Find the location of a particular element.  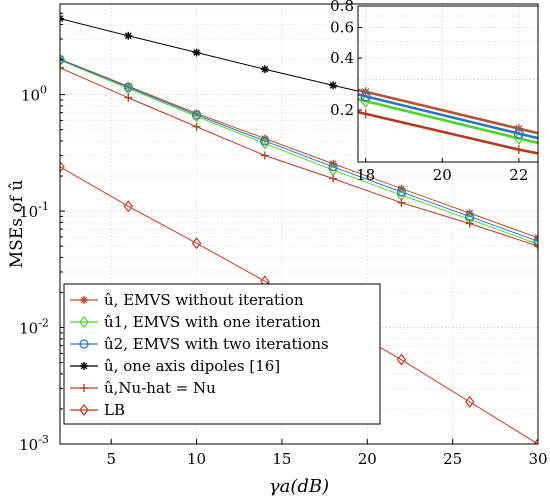

inset-grid is located at coordinates (448, 84).